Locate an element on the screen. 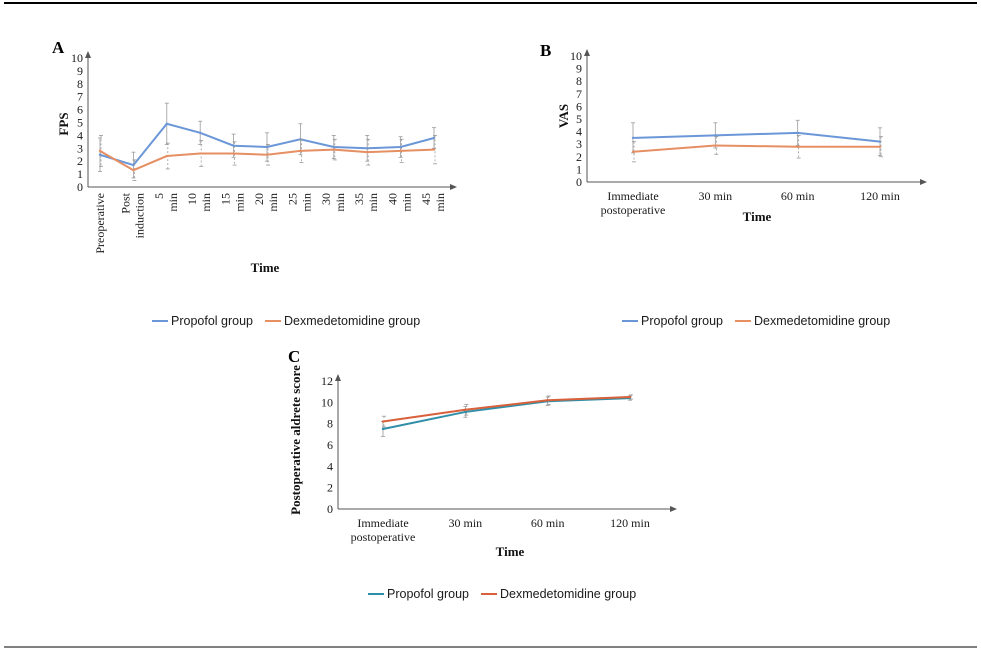  x-tick-label: 5min is located at coordinates (166, 202).